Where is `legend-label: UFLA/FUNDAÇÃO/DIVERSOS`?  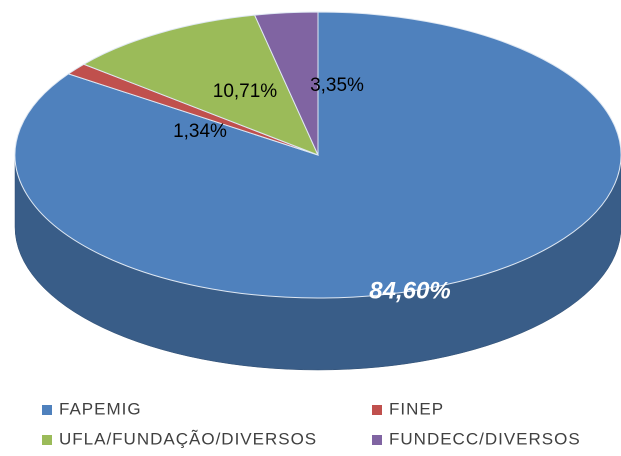
legend-label: UFLA/FUNDAÇÃO/DIVERSOS is located at coordinates (188, 438).